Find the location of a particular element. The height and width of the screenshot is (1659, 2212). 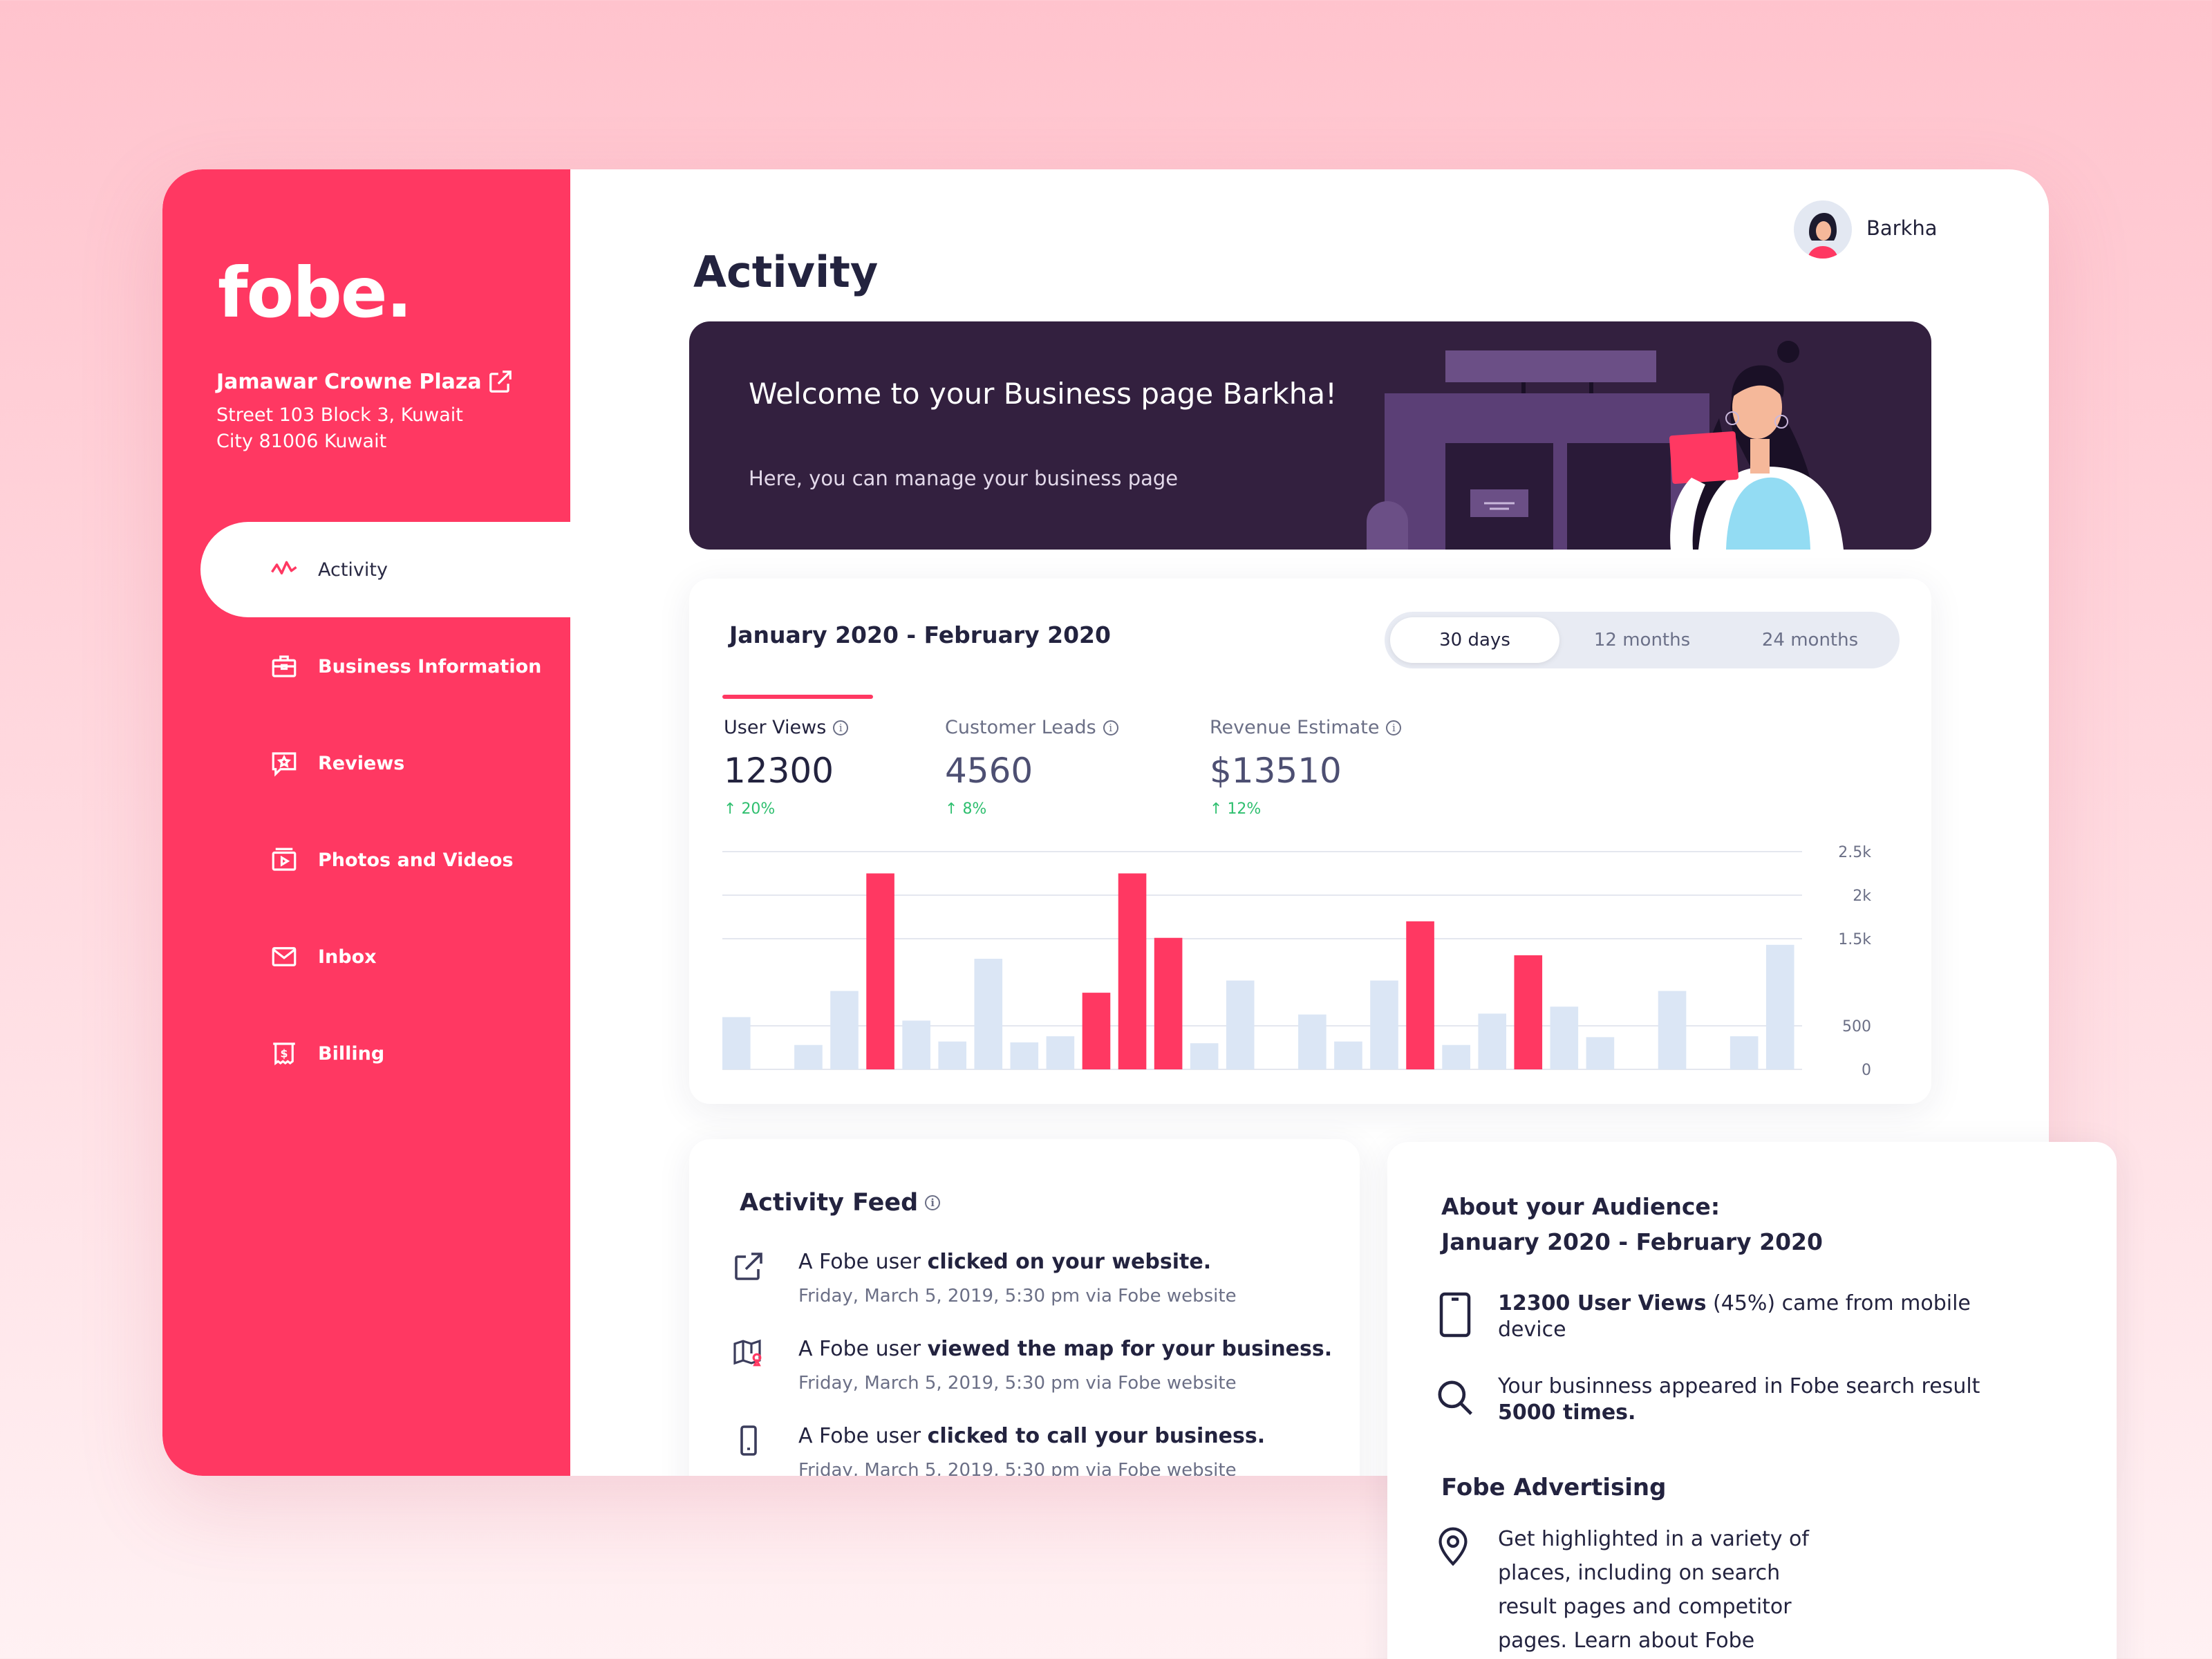

shop-illustration is located at coordinates (1605, 446).